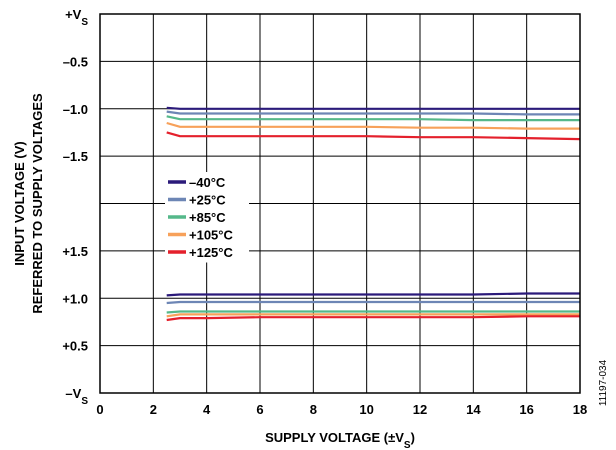 The width and height of the screenshot is (616, 450). What do you see at coordinates (75, 61) in the screenshot?
I see `y-tick-label: –0.5` at bounding box center [75, 61].